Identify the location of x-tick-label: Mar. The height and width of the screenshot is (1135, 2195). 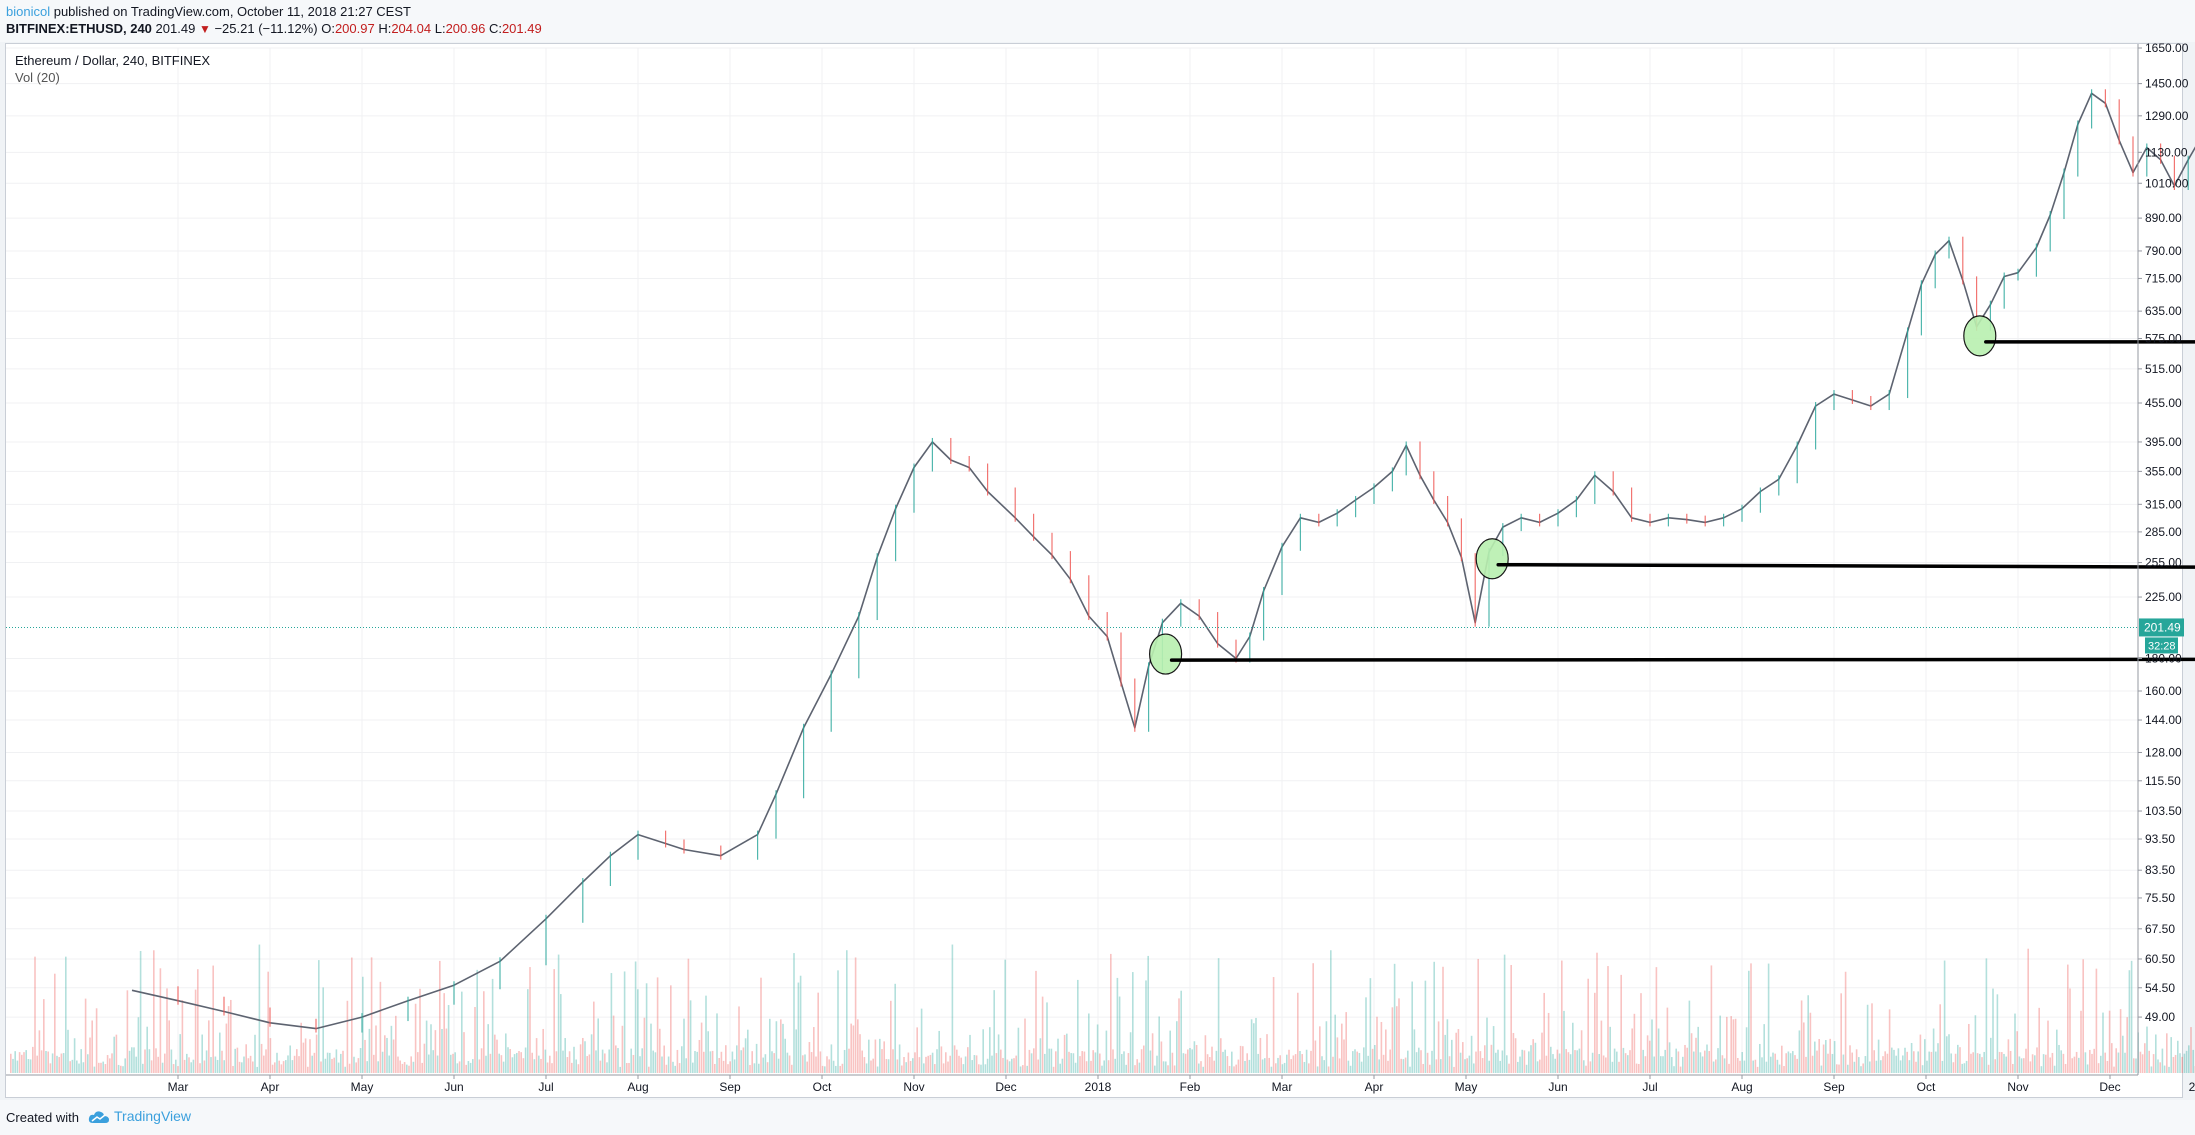
(1282, 1087).